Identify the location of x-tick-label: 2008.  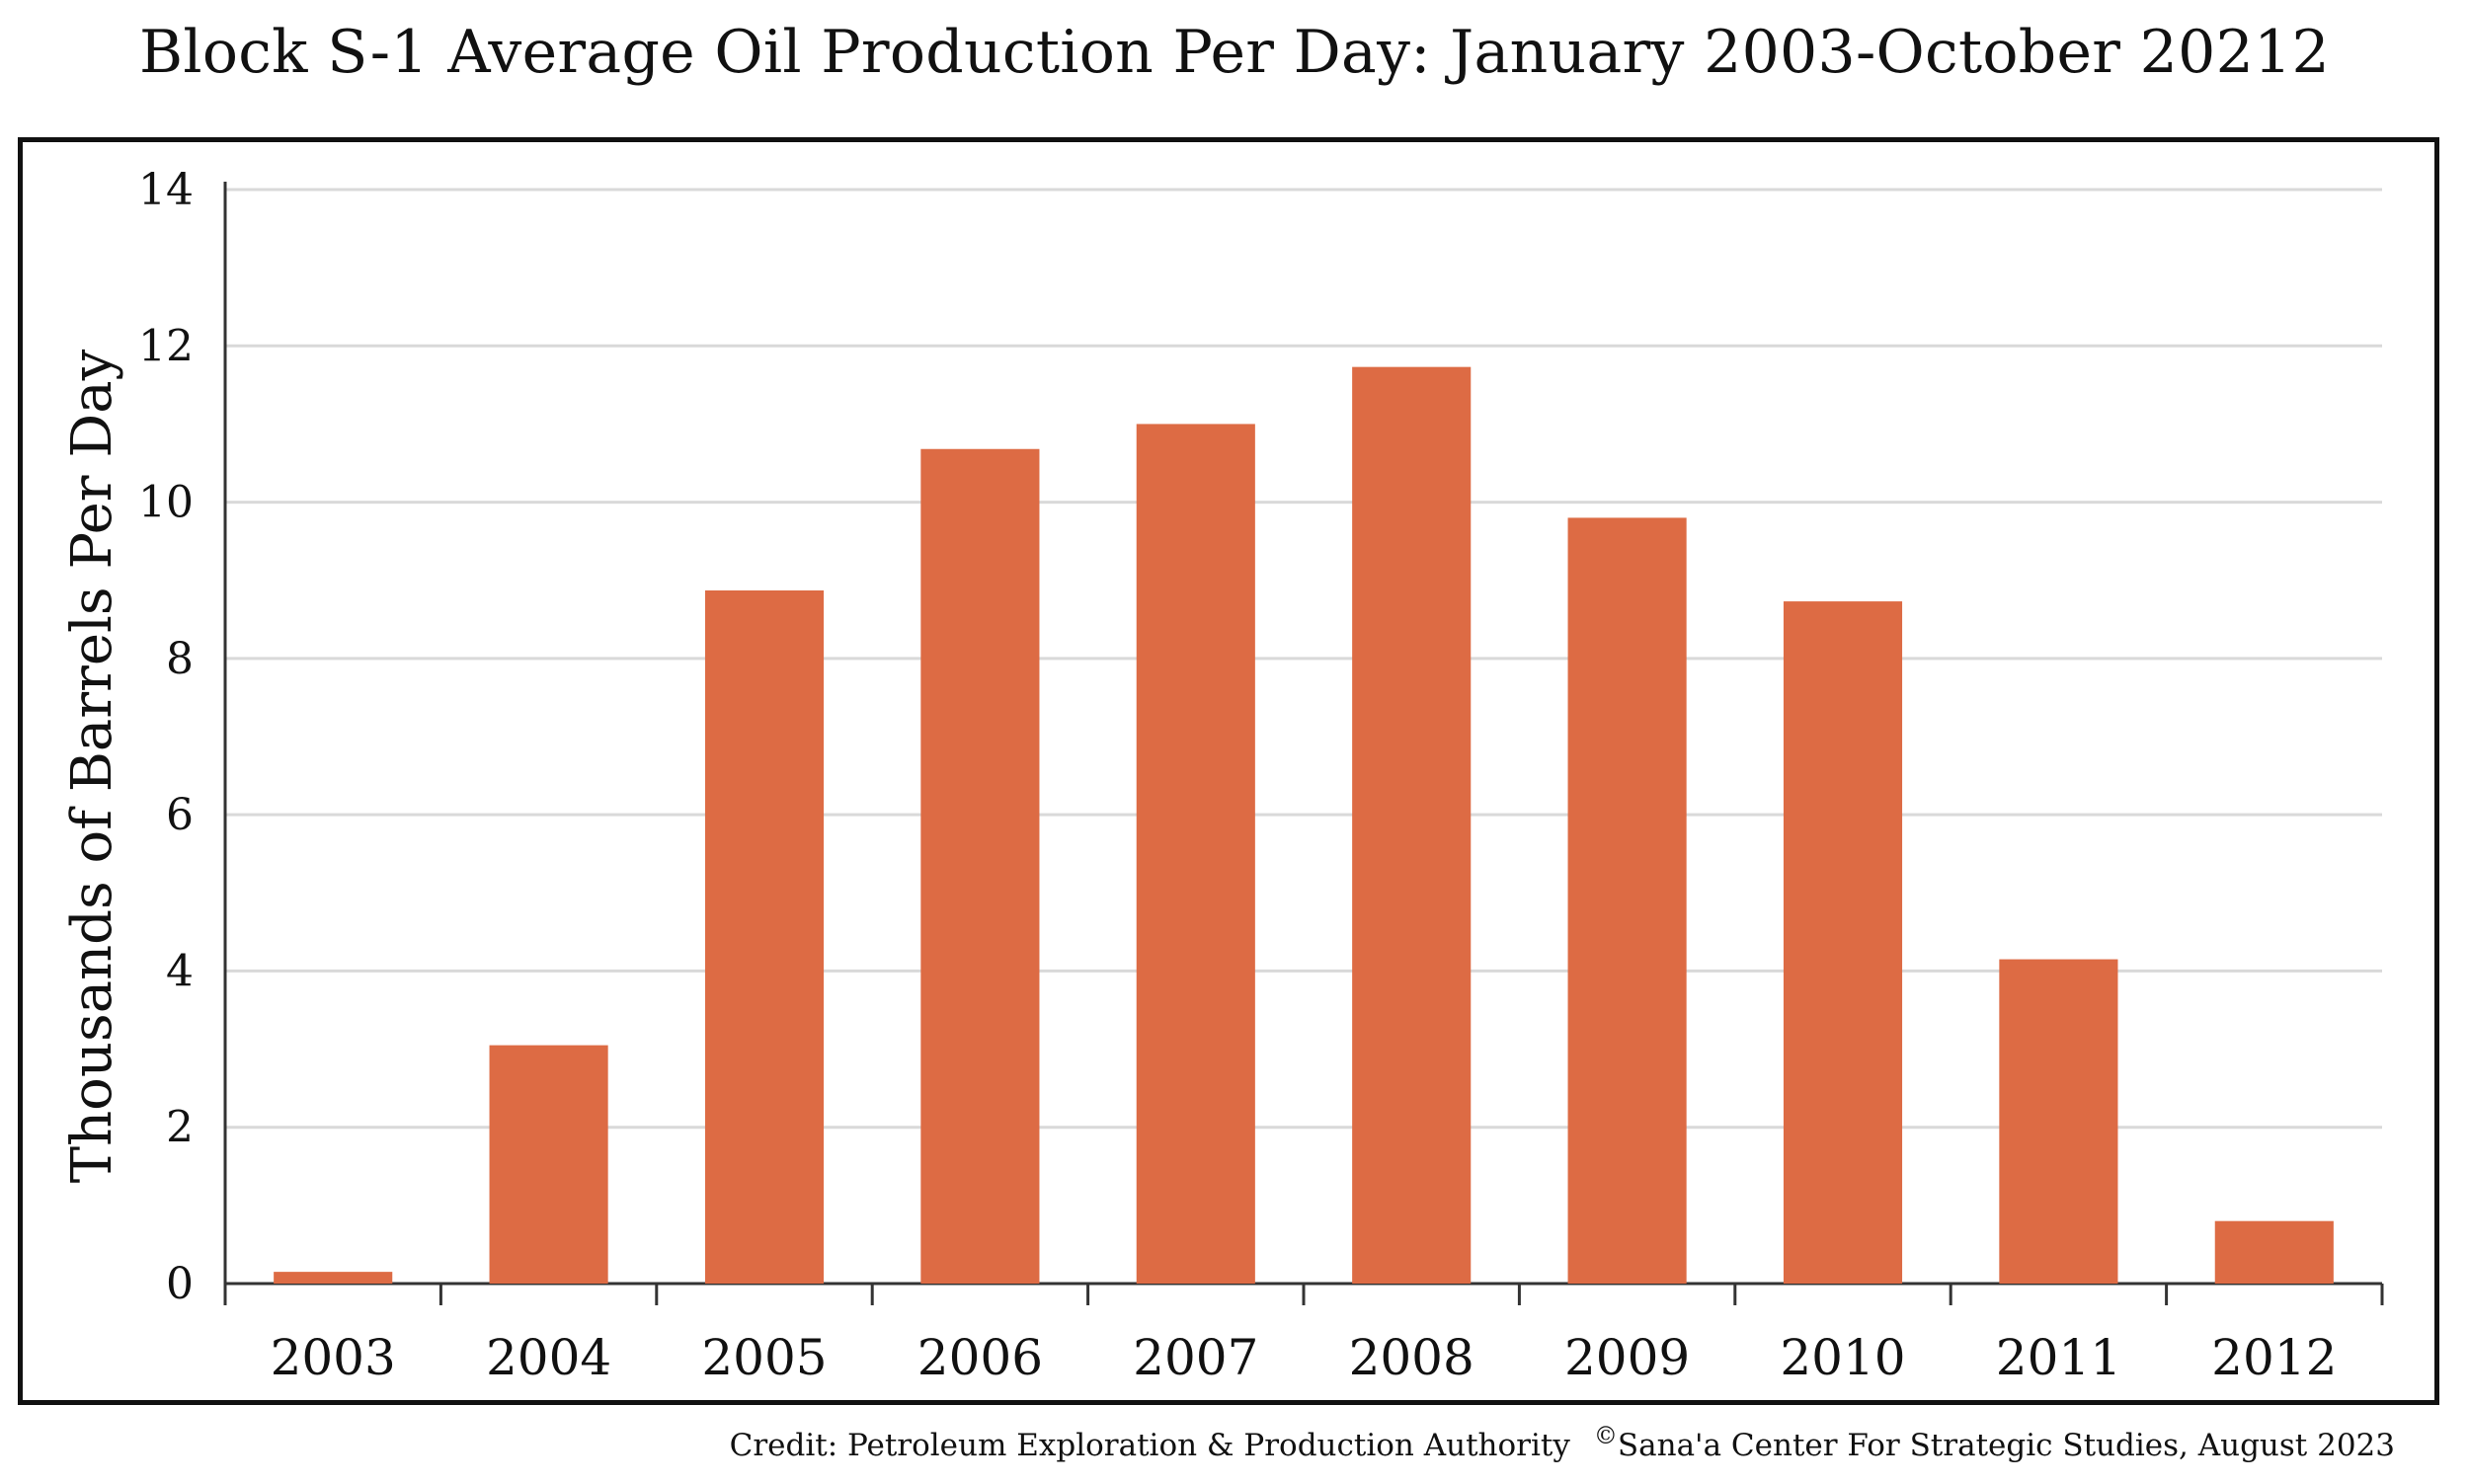
(1411, 1358).